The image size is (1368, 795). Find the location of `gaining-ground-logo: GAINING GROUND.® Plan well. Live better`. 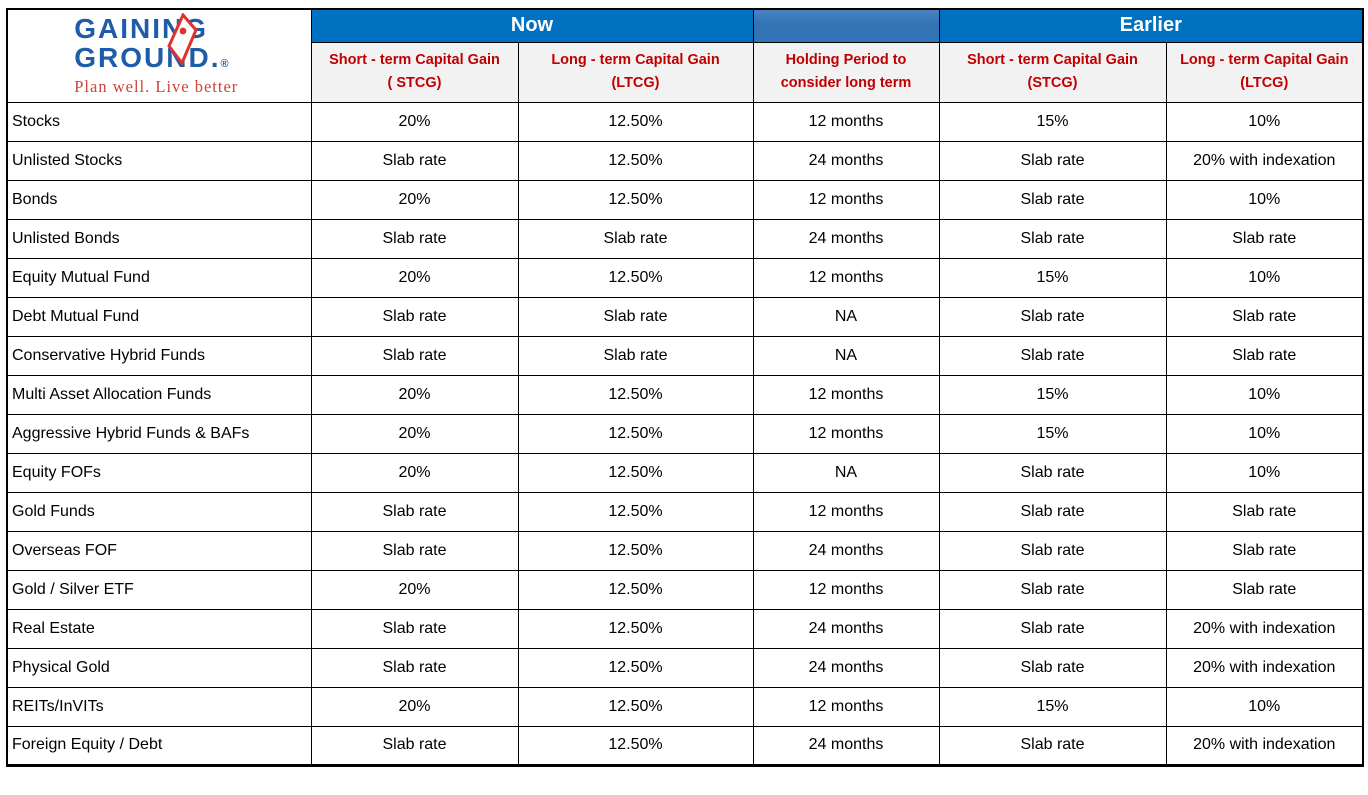

gaining-ground-logo: GAINING GROUND.® Plan well. Live better is located at coordinates (159, 54).